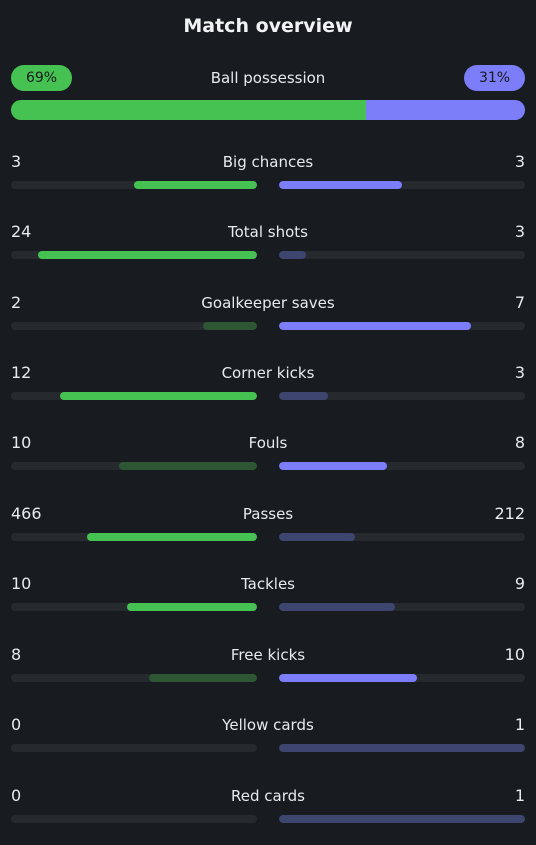 The image size is (536, 845). Describe the element at coordinates (268, 26) in the screenshot. I see `page-title: Match overview` at that location.